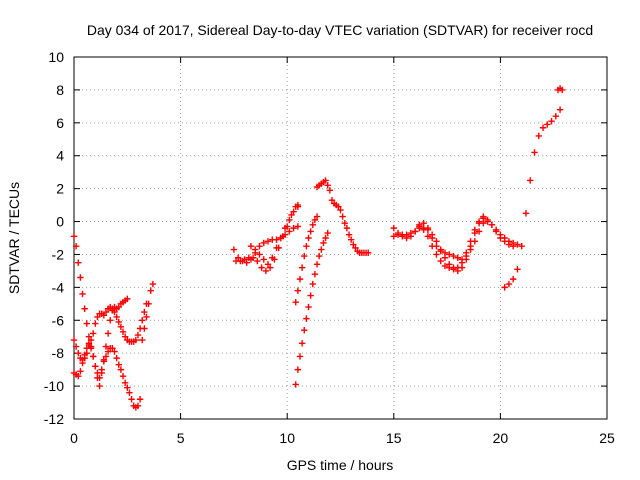  I want to click on y-tick-label: -10, so click(54, 386).